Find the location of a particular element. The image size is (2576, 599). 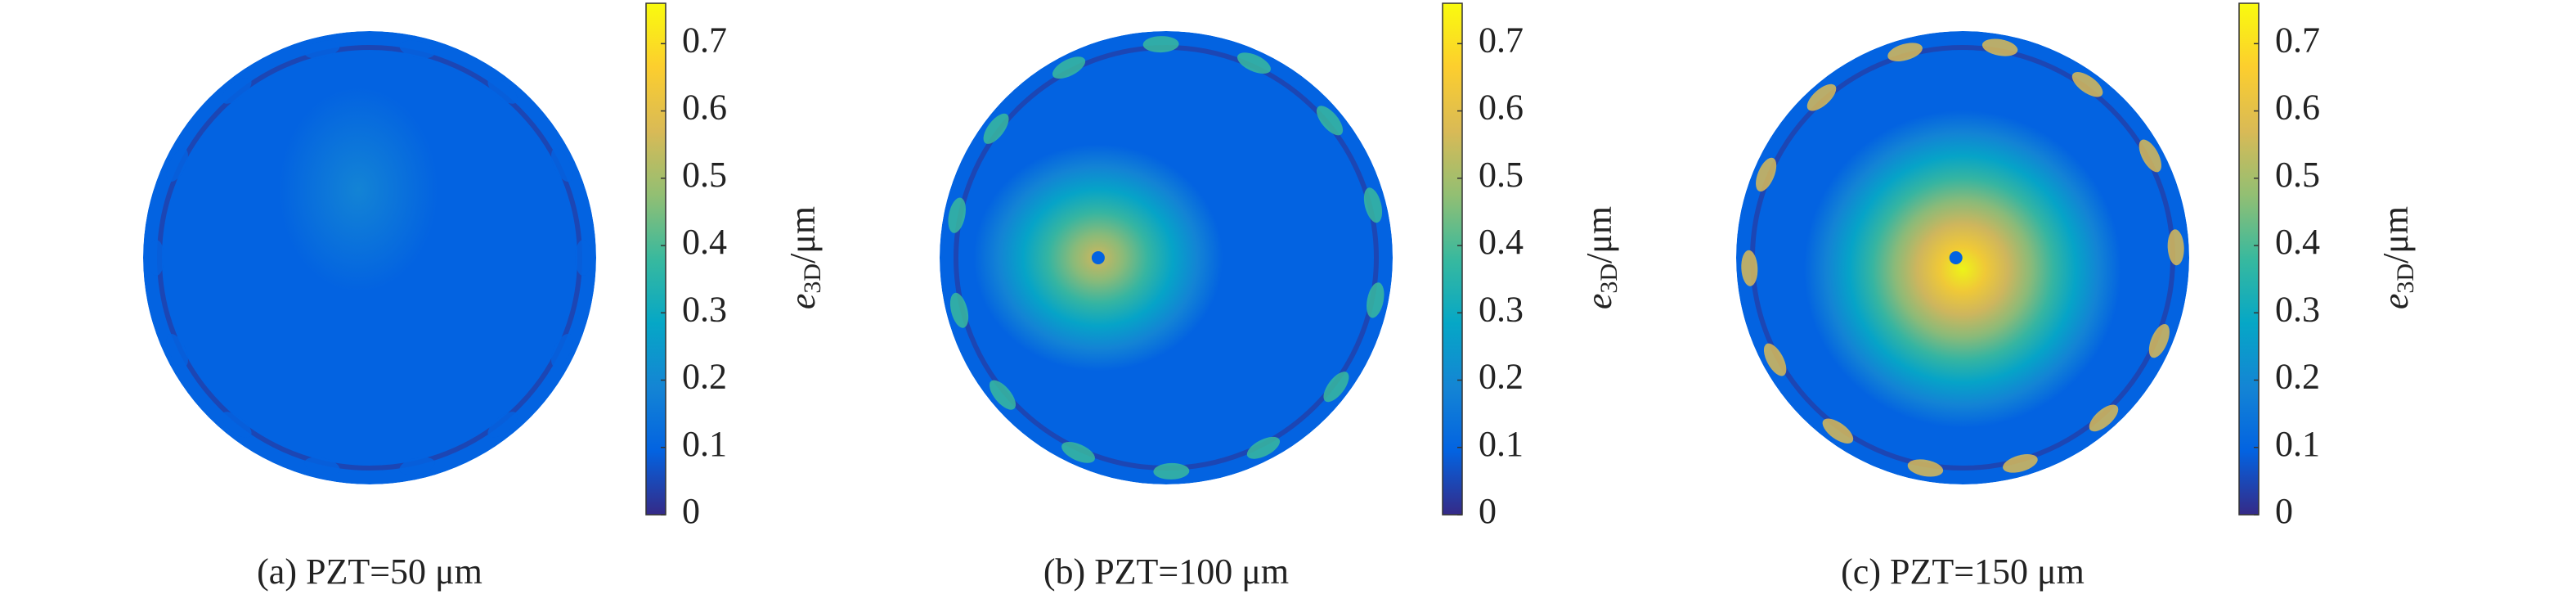

caption: (a) PZT=50 μm is located at coordinates (369, 572).